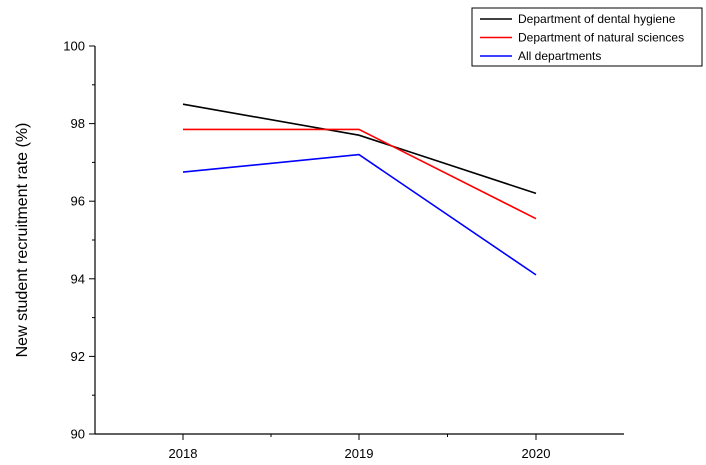  What do you see at coordinates (359, 453) in the screenshot?
I see `x-tick-label: 2019` at bounding box center [359, 453].